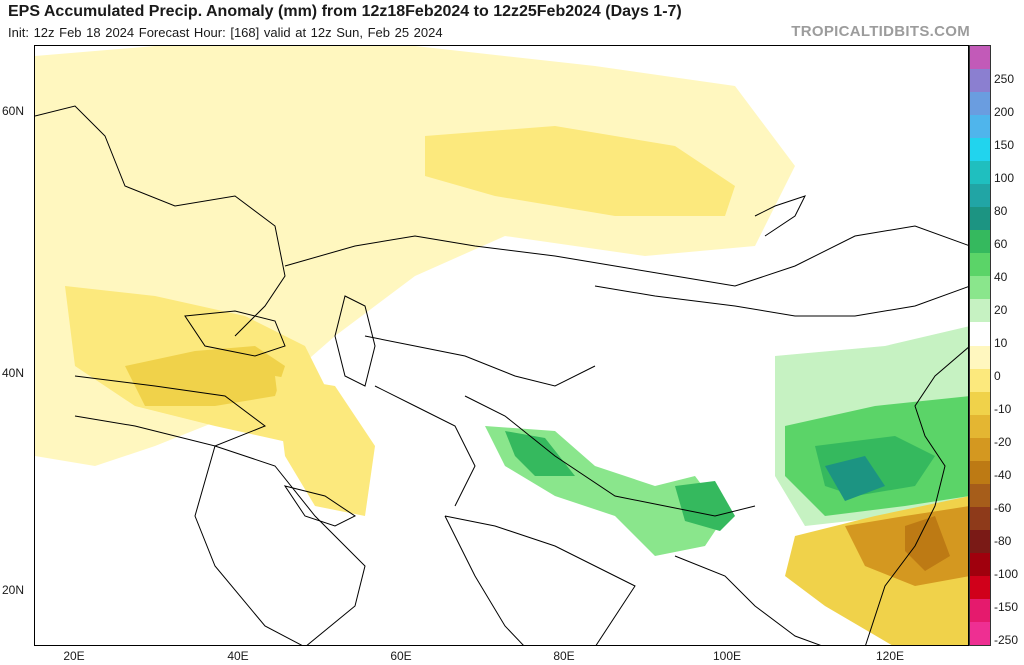 This screenshot has width=1024, height=665. I want to click on coastline-southeast-asia, so click(747, 600).